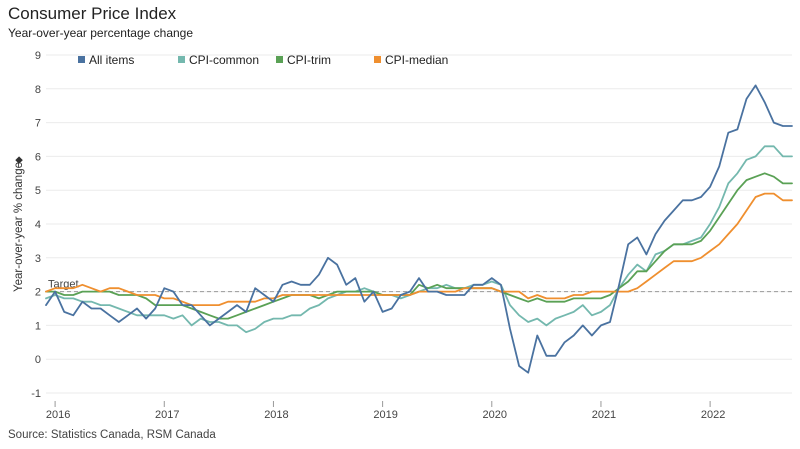  I want to click on y-axis-ticks: -1 0 1 2 3 4 5 6 7 8 9, so click(36, 225).